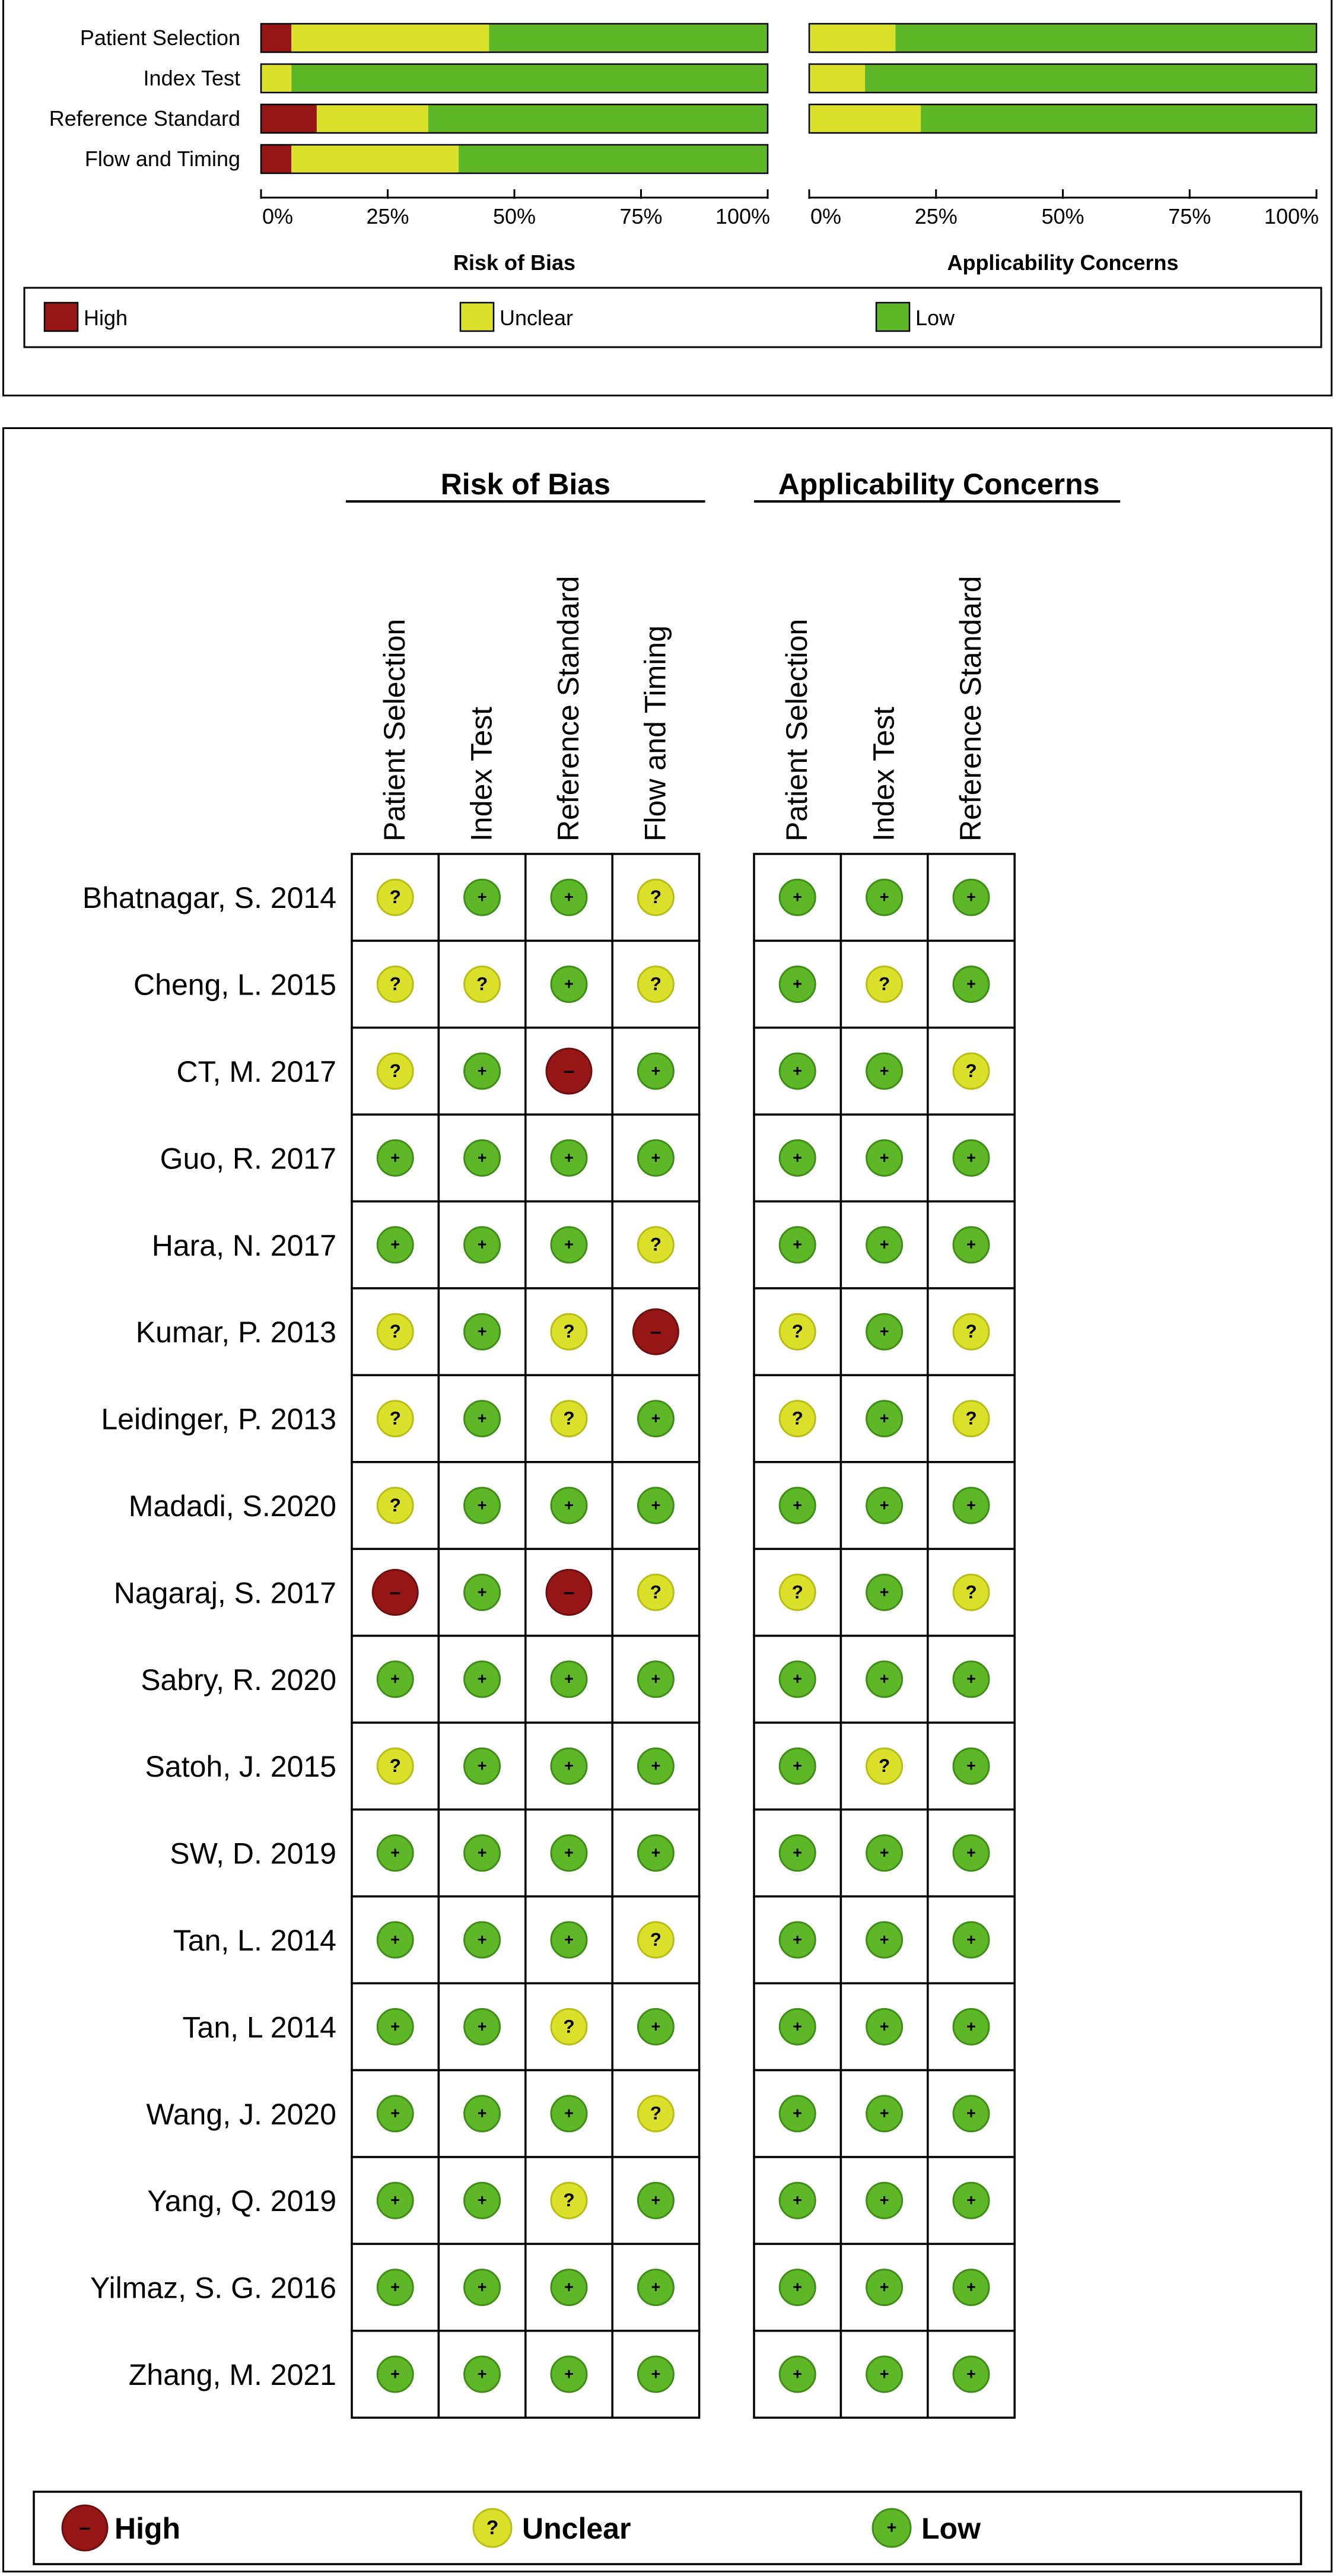 Image resolution: width=1339 pixels, height=2576 pixels. Describe the element at coordinates (852, 38) in the screenshot. I see `bar-applicability-concerns-patient-selection-unclear` at that location.